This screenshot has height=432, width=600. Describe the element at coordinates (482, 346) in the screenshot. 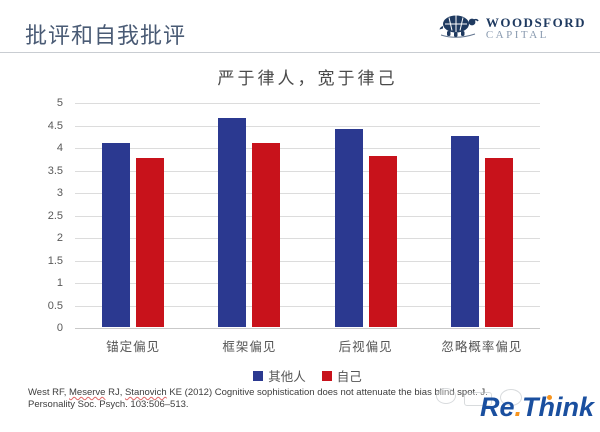

I see `x-category-label: 忽略概率偏见` at that location.